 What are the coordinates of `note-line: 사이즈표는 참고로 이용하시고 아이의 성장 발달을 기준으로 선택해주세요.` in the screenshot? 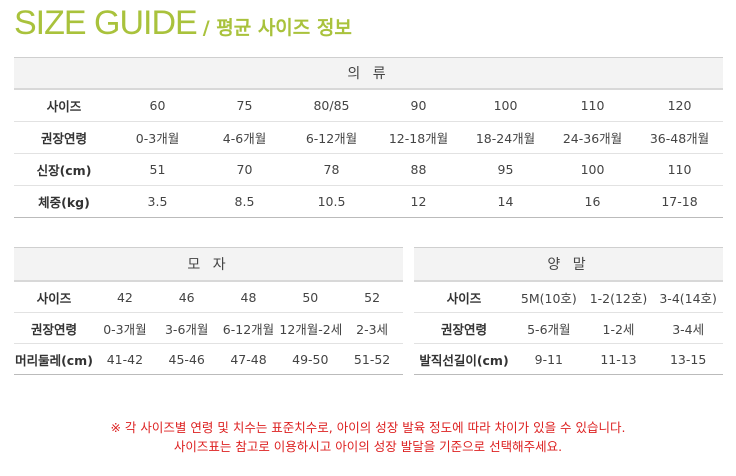 It's located at (368, 446).